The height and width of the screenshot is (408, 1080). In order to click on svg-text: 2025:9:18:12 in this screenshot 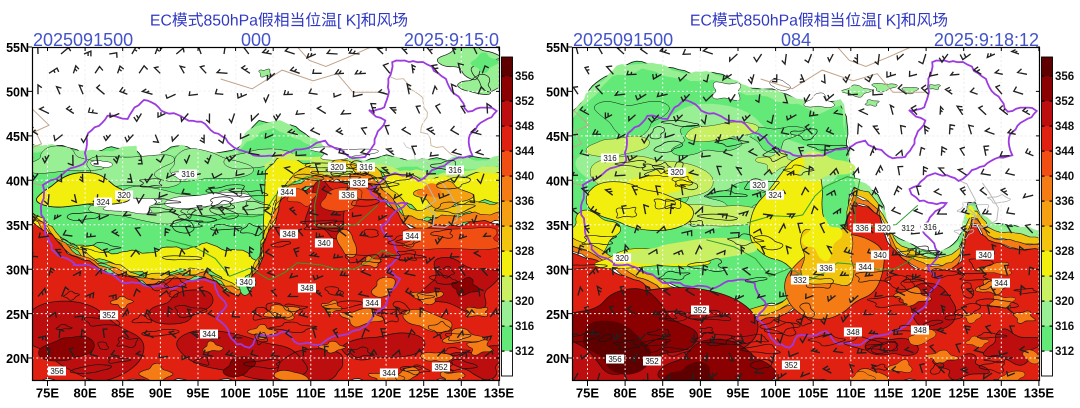, I will do `click(986, 40)`.